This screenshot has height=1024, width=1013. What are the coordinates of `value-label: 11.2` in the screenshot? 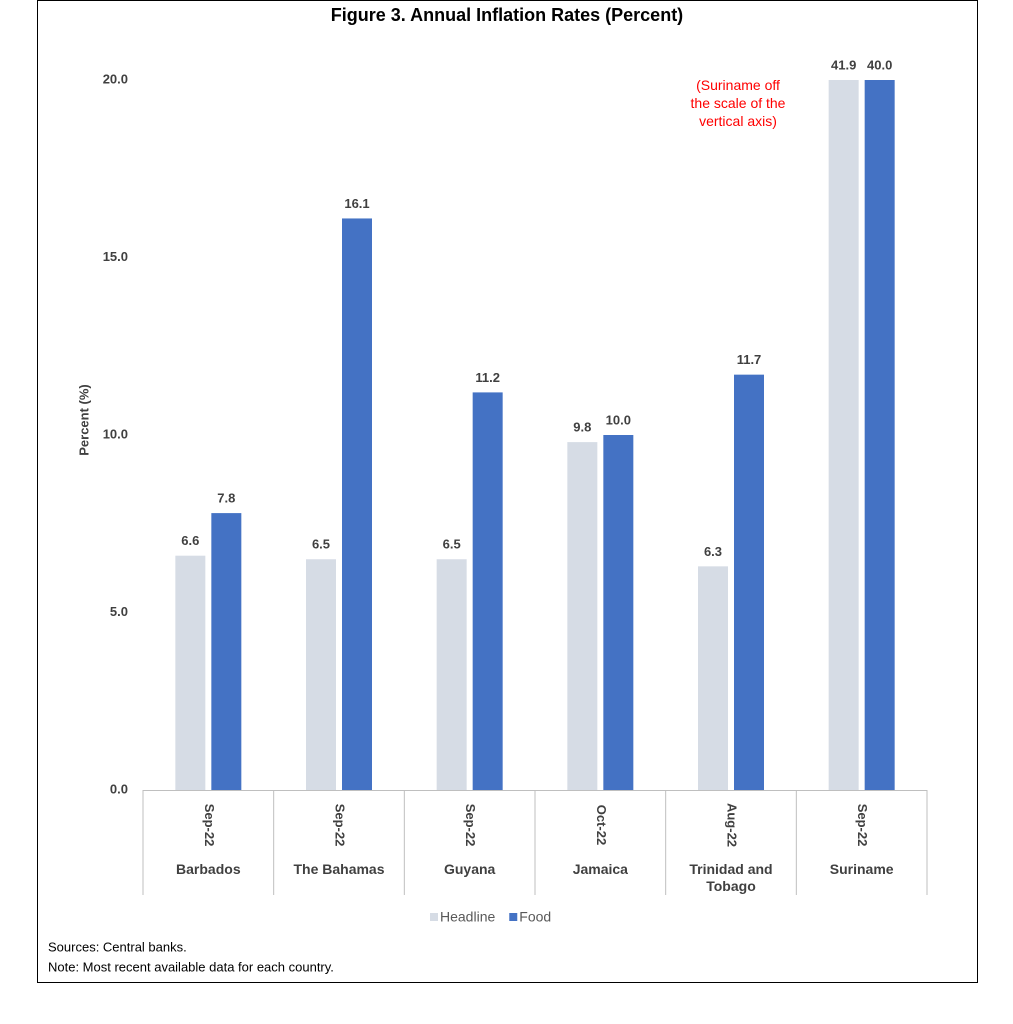 It's located at (487, 377).